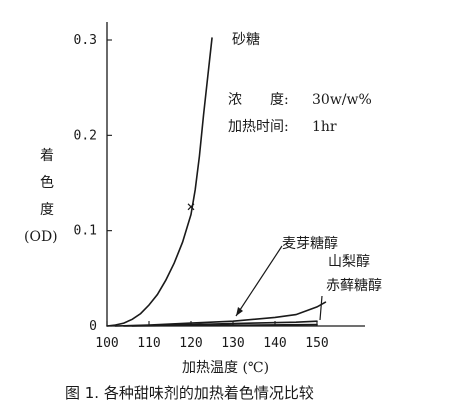 The width and height of the screenshot is (456, 406). Describe the element at coordinates (354, 285) in the screenshot. I see `series-label-erythritol: 赤藓糖醇` at that location.